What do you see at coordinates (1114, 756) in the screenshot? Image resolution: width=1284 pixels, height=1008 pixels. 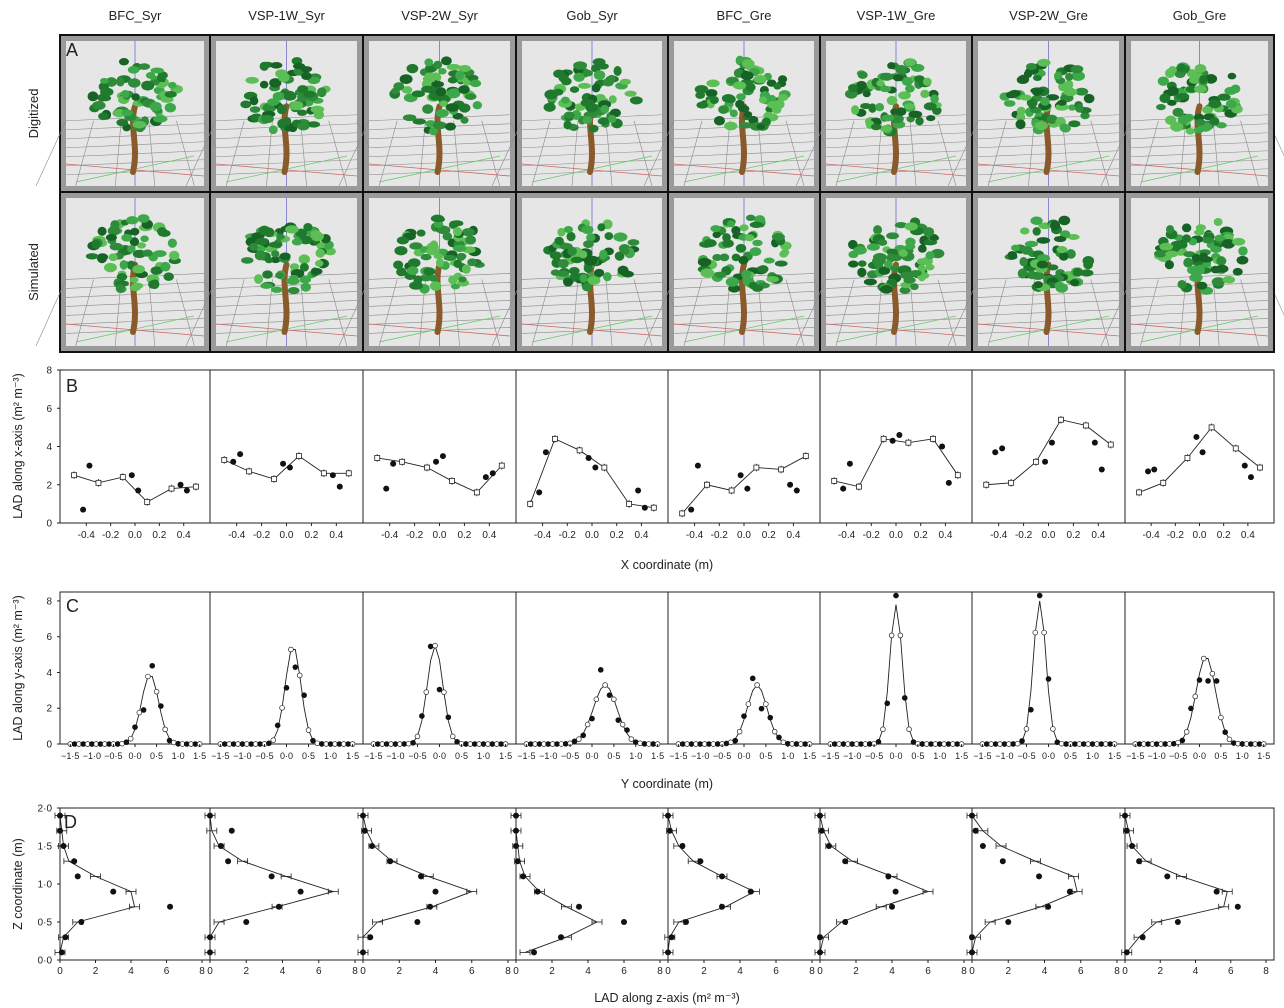 I see `x-tick-label: 1·5` at bounding box center [1114, 756].